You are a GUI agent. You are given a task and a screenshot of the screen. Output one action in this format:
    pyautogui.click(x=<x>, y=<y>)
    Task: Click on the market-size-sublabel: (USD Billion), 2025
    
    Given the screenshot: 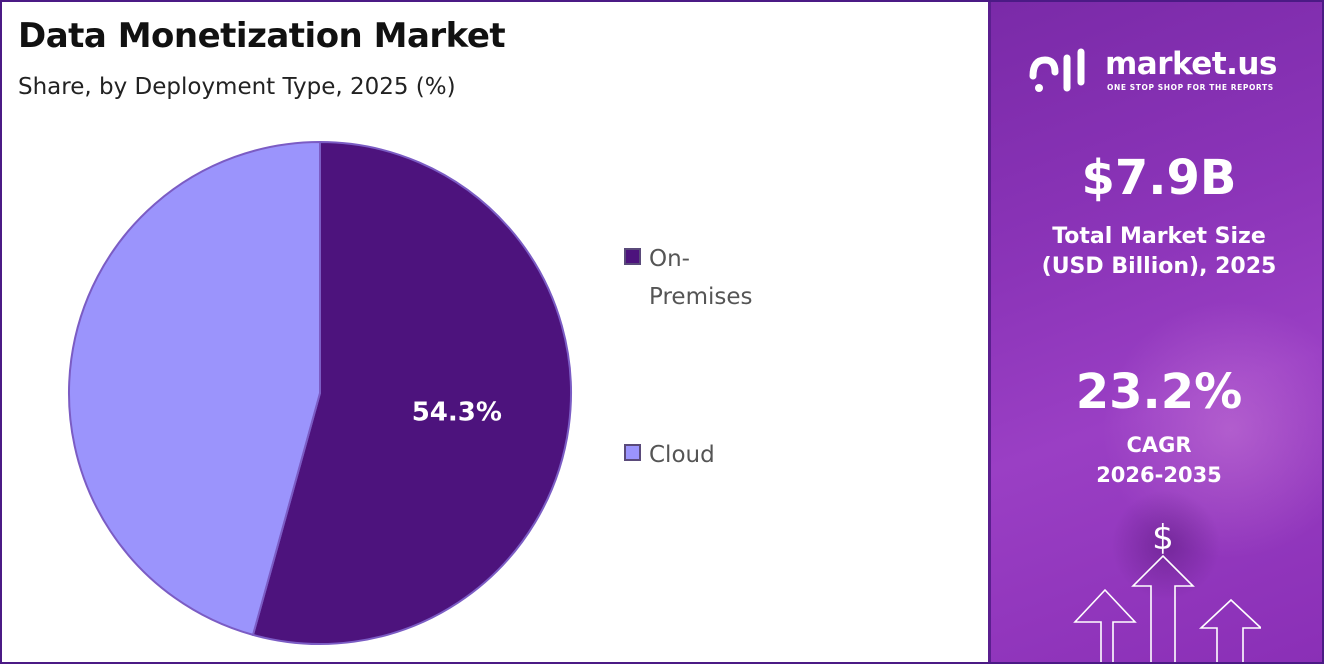 What is the action you would take?
    pyautogui.click(x=1159, y=266)
    